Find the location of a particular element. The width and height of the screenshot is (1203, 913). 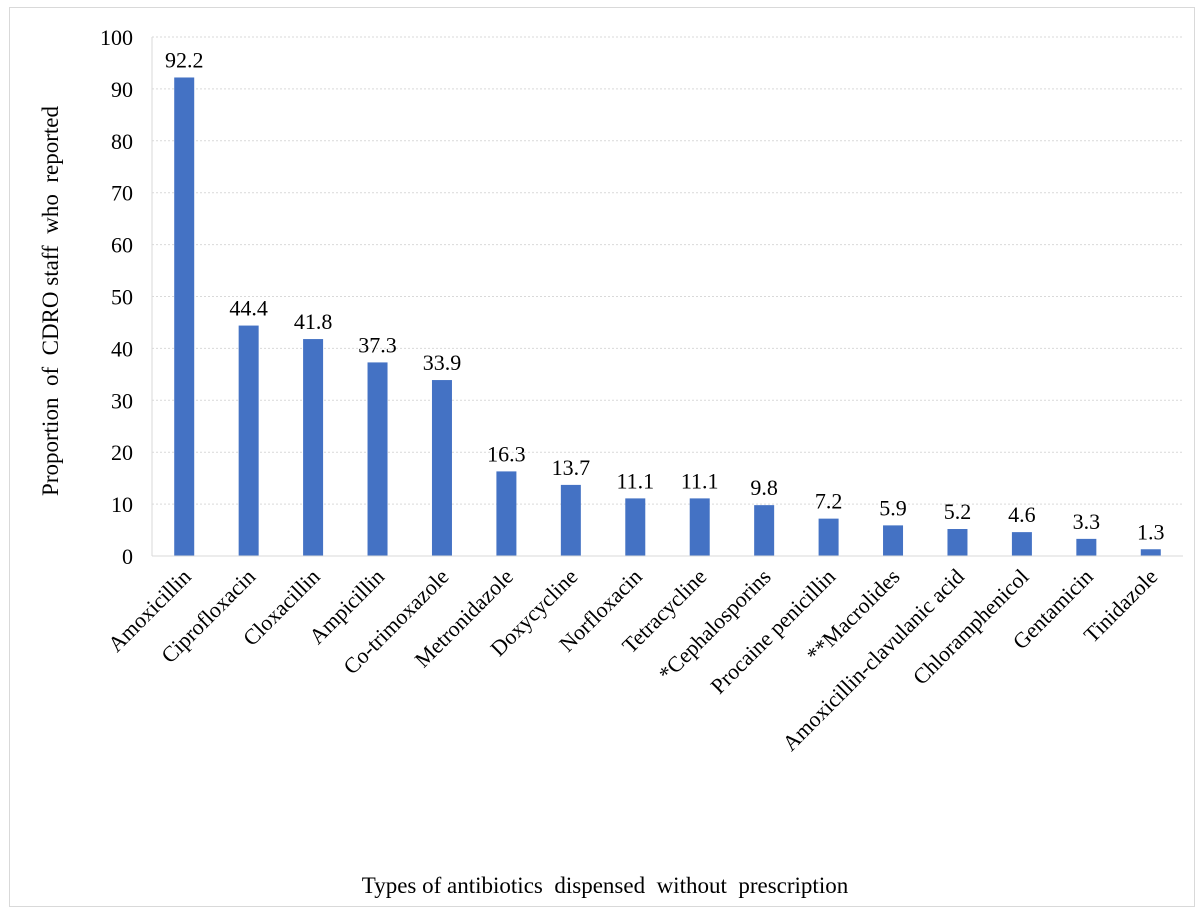

y-tick-label: 80 is located at coordinates (122, 141).